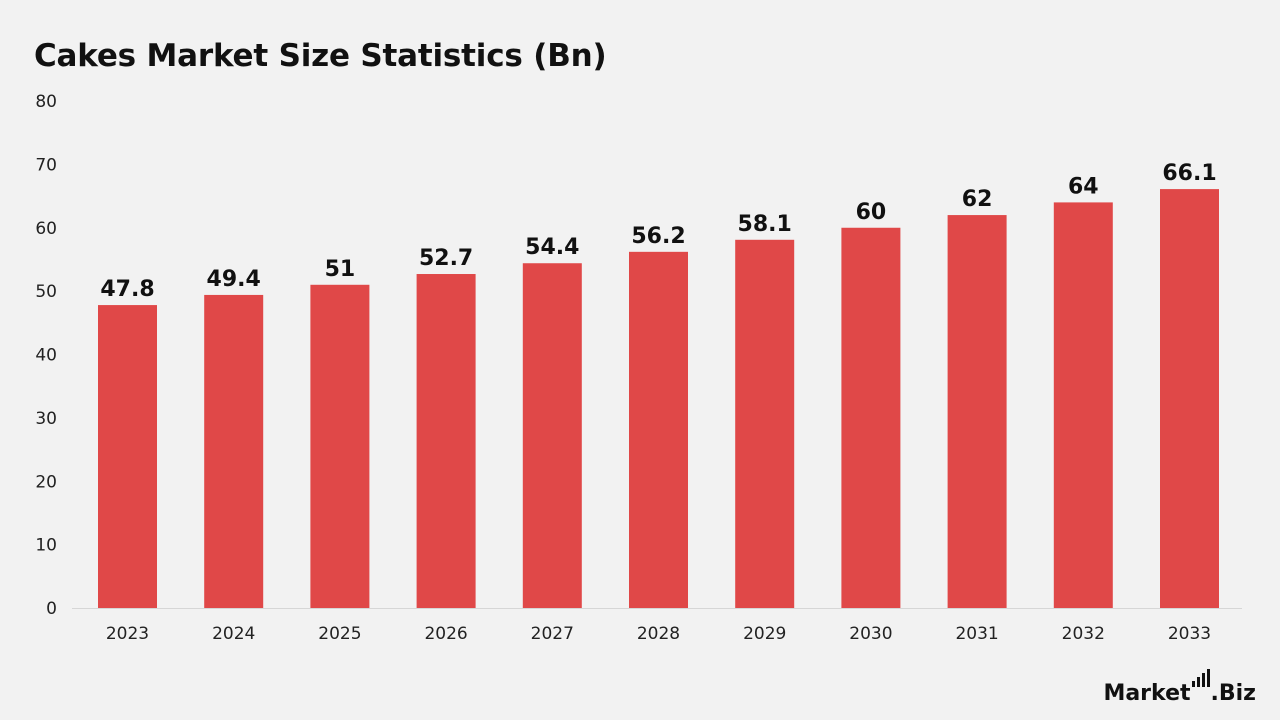 This screenshot has height=720, width=1280. Describe the element at coordinates (446, 258) in the screenshot. I see `data-label: 52.7` at that location.